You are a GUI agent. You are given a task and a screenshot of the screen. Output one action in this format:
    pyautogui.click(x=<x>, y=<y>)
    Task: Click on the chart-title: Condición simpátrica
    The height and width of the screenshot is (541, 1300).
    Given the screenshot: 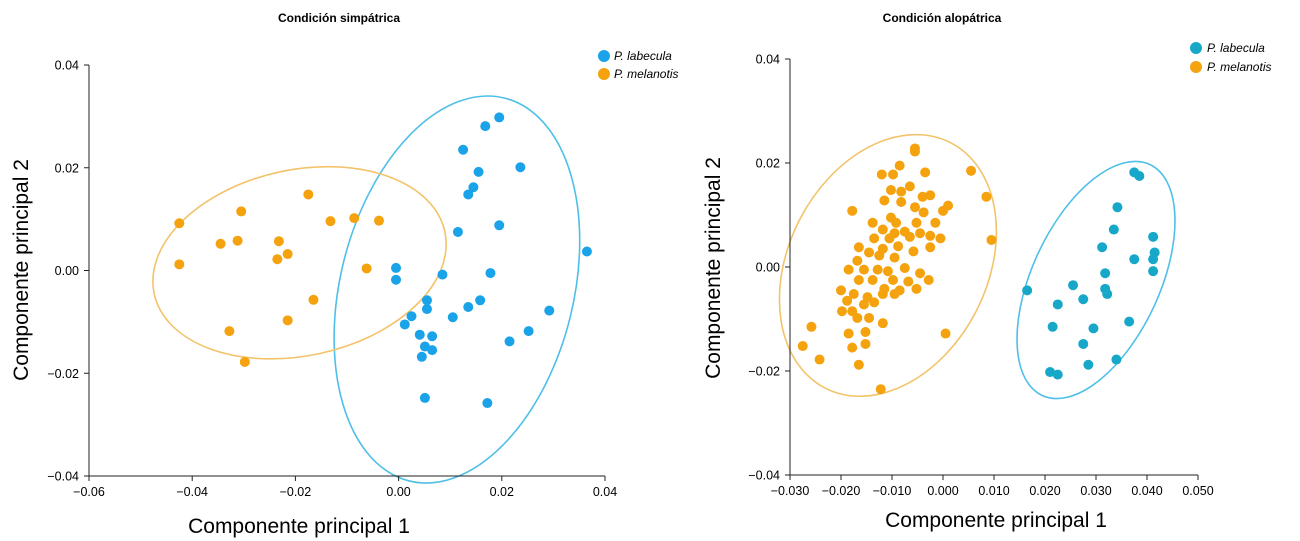 What is the action you would take?
    pyautogui.click(x=339, y=18)
    